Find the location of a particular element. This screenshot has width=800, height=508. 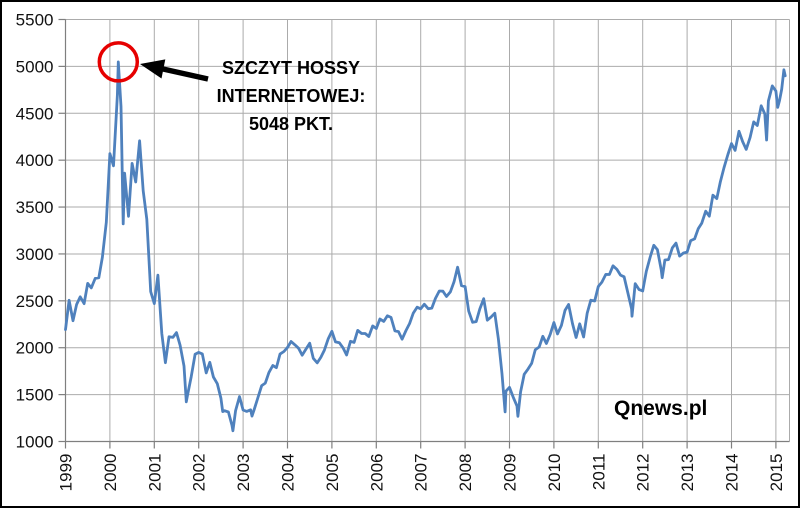

x-tick-label: 1999 is located at coordinates (66, 473).